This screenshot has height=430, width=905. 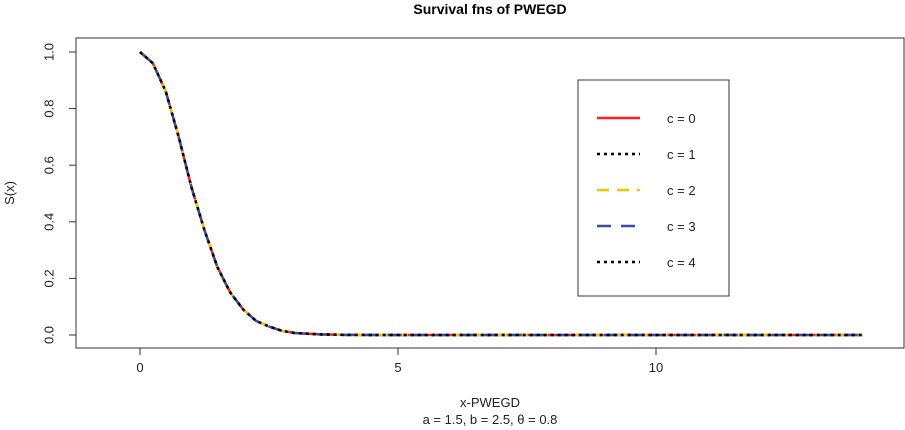 What do you see at coordinates (48, 222) in the screenshot?
I see `y-tick-label: 0.4` at bounding box center [48, 222].